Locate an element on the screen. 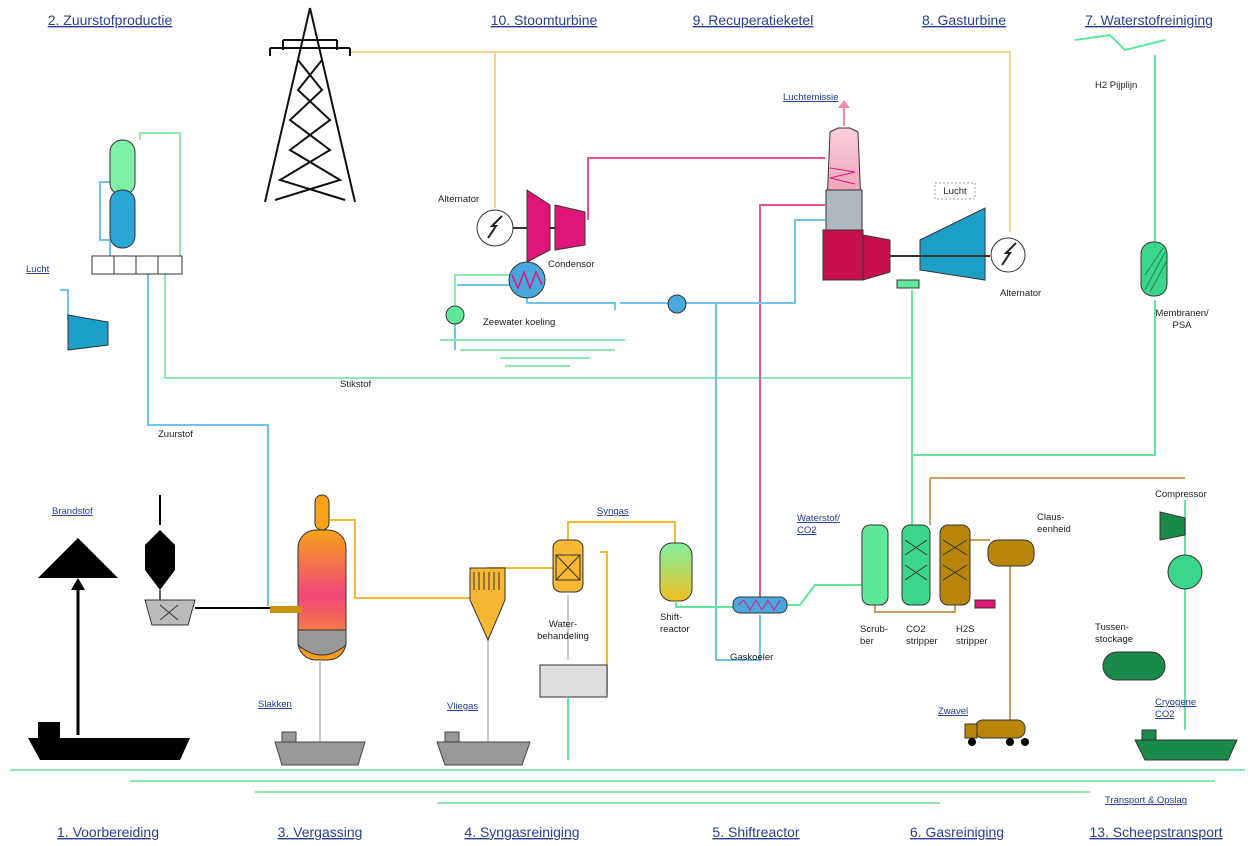 Image resolution: width=1252 pixels, height=846 pixels. label-line: stockage is located at coordinates (1114, 639).